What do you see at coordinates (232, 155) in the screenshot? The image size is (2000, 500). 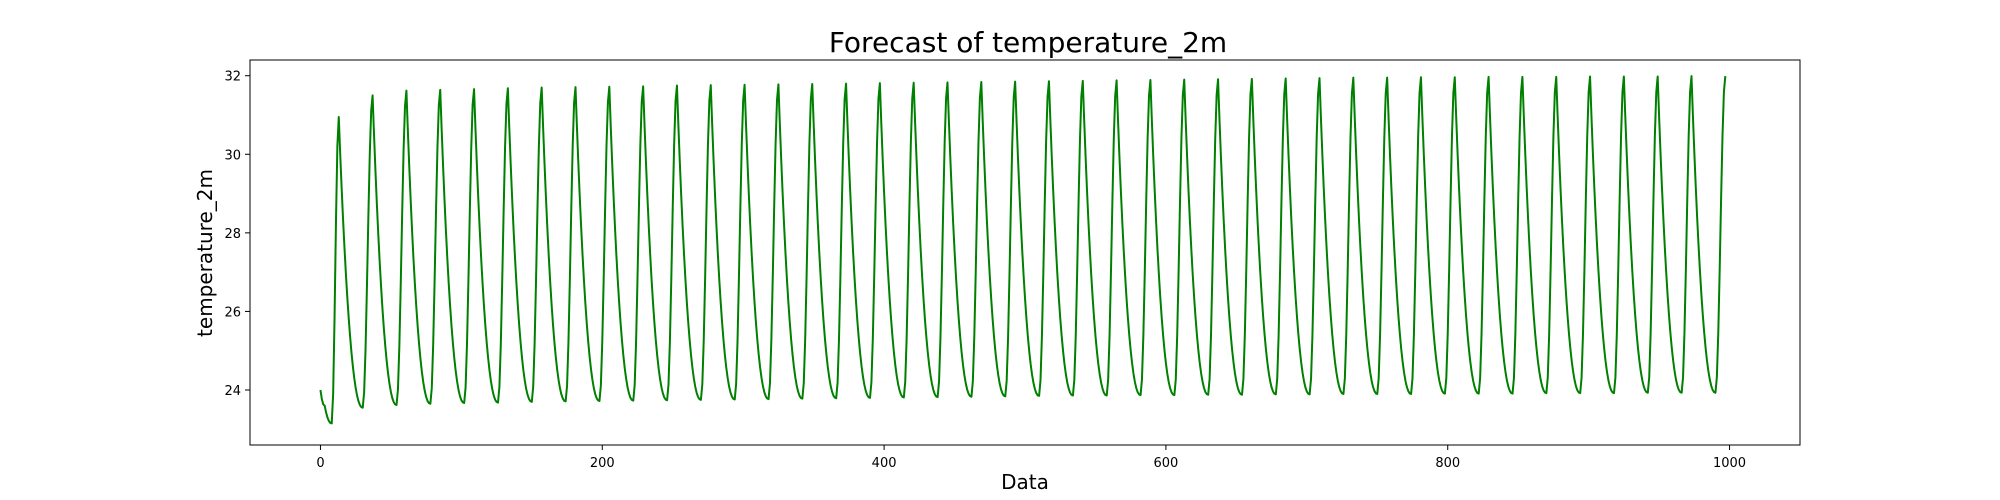 I see `y-tick-label: 30` at bounding box center [232, 155].